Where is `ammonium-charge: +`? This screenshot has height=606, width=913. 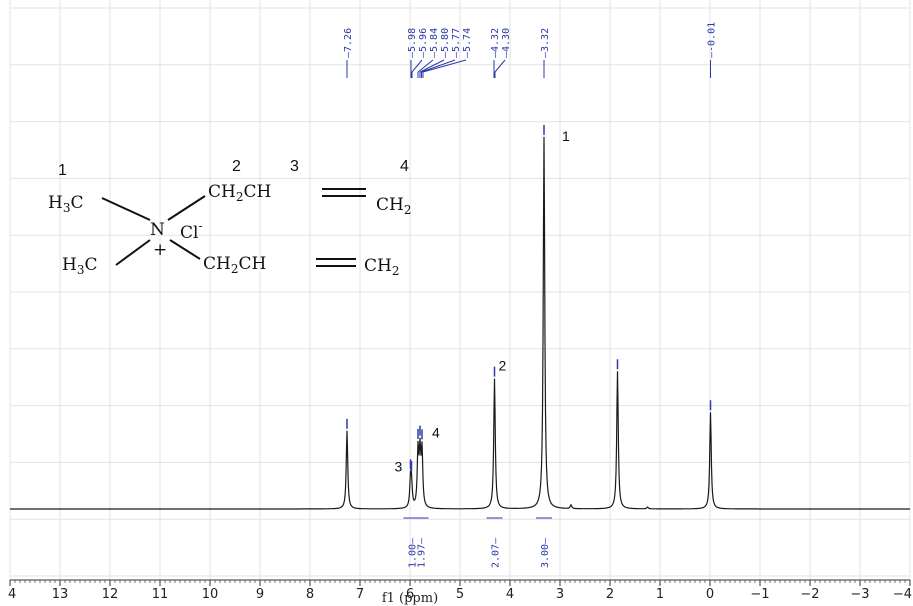
ammonium-charge: + is located at coordinates (160, 250).